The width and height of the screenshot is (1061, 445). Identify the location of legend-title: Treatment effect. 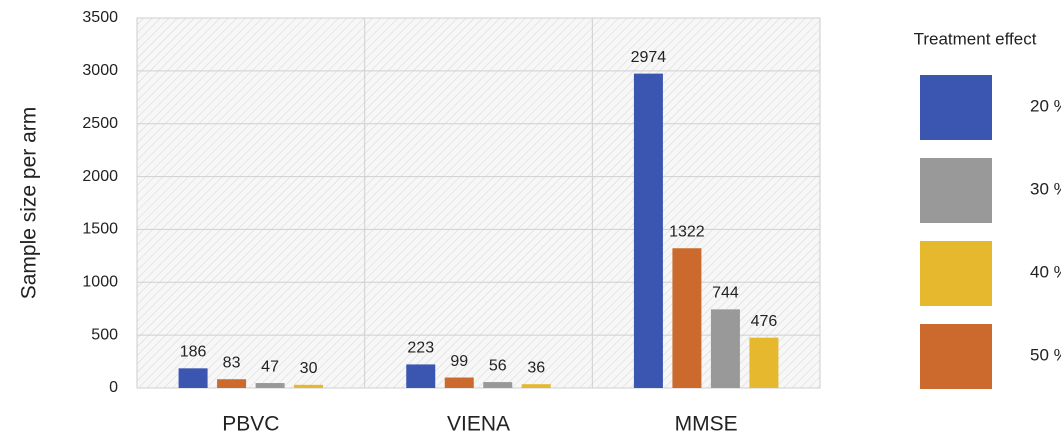
(975, 38).